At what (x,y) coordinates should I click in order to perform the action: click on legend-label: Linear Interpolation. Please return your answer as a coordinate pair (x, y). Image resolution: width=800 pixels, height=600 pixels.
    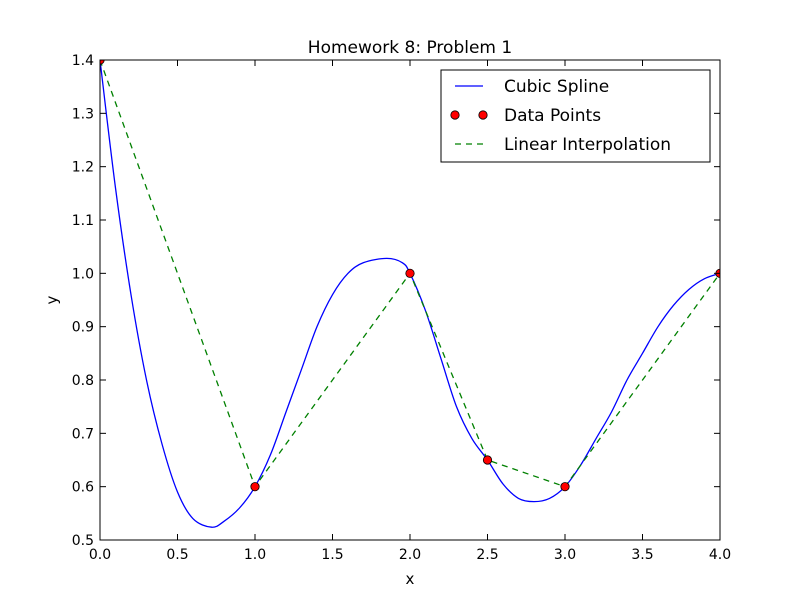
    Looking at the image, I should click on (587, 145).